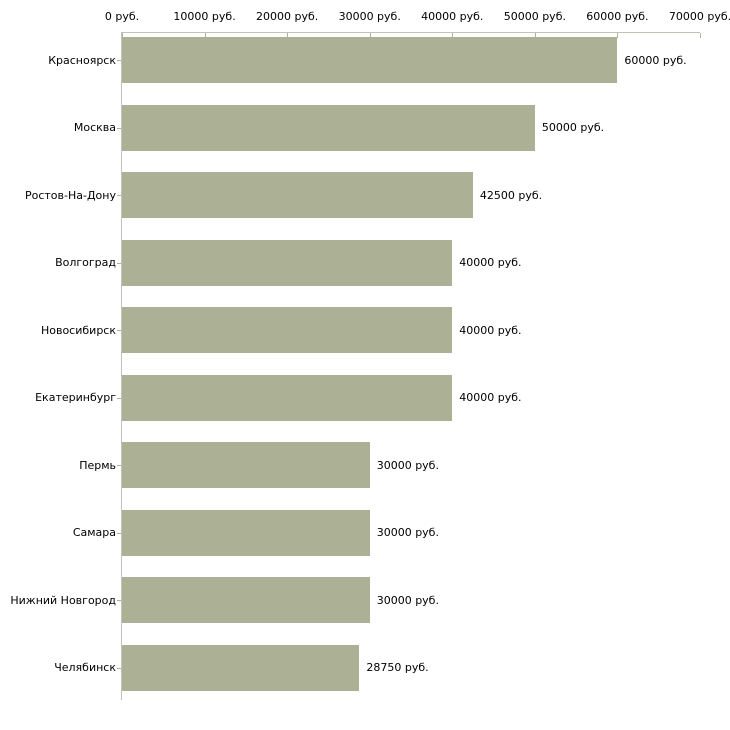 Image resolution: width=730 pixels, height=730 pixels. Describe the element at coordinates (452, 16) in the screenshot. I see `x-tick-label: 40000 руб.` at that location.